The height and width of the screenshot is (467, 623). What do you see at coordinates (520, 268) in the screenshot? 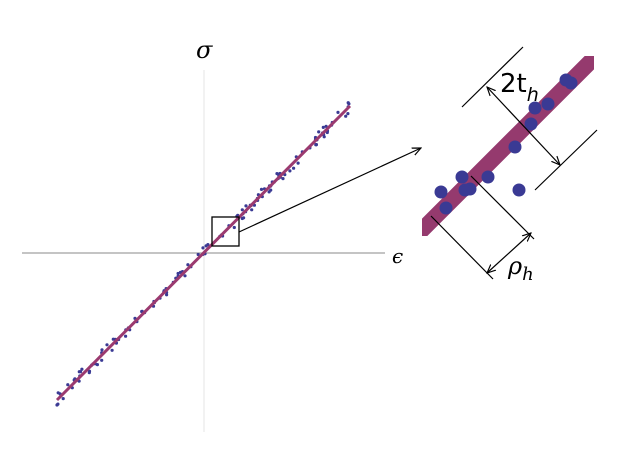
I see `spacing-label: ρh` at bounding box center [520, 268].